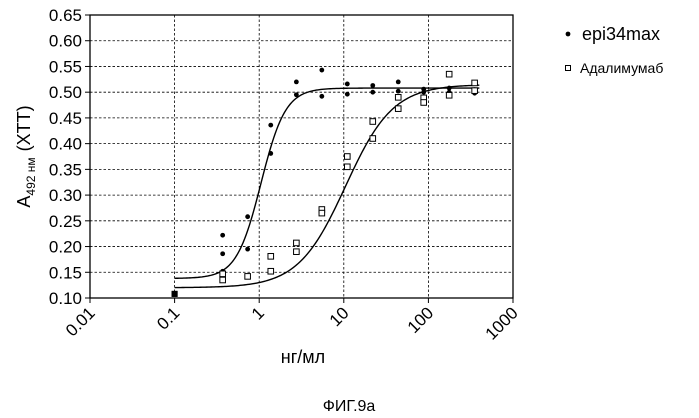 This screenshot has width=699, height=418. I want to click on x-tick-label: 10, so click(339, 316).